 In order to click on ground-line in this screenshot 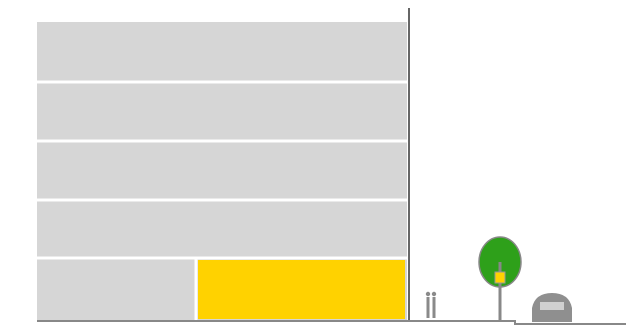, I will do `click(331, 322)`.